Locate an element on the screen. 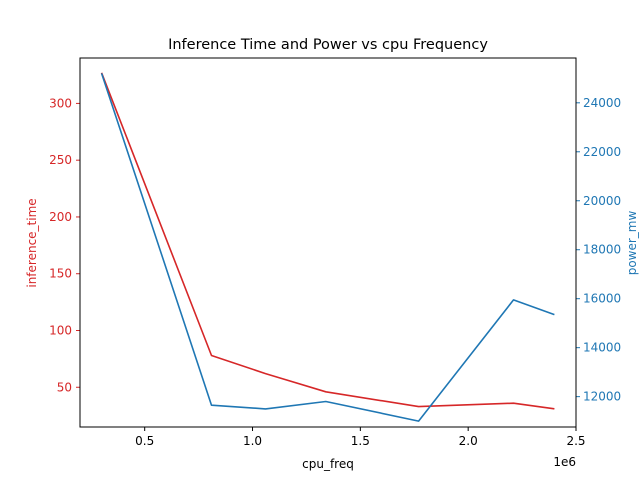 This screenshot has width=640, height=480. left-y-tick-label: 50 is located at coordinates (64, 387).